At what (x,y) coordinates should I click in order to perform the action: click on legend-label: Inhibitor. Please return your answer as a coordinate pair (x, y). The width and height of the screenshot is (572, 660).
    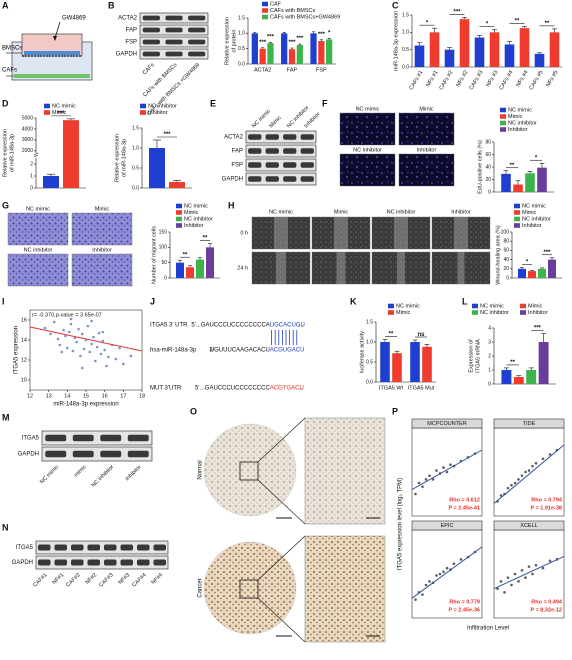
    Looking at the image, I should click on (518, 130).